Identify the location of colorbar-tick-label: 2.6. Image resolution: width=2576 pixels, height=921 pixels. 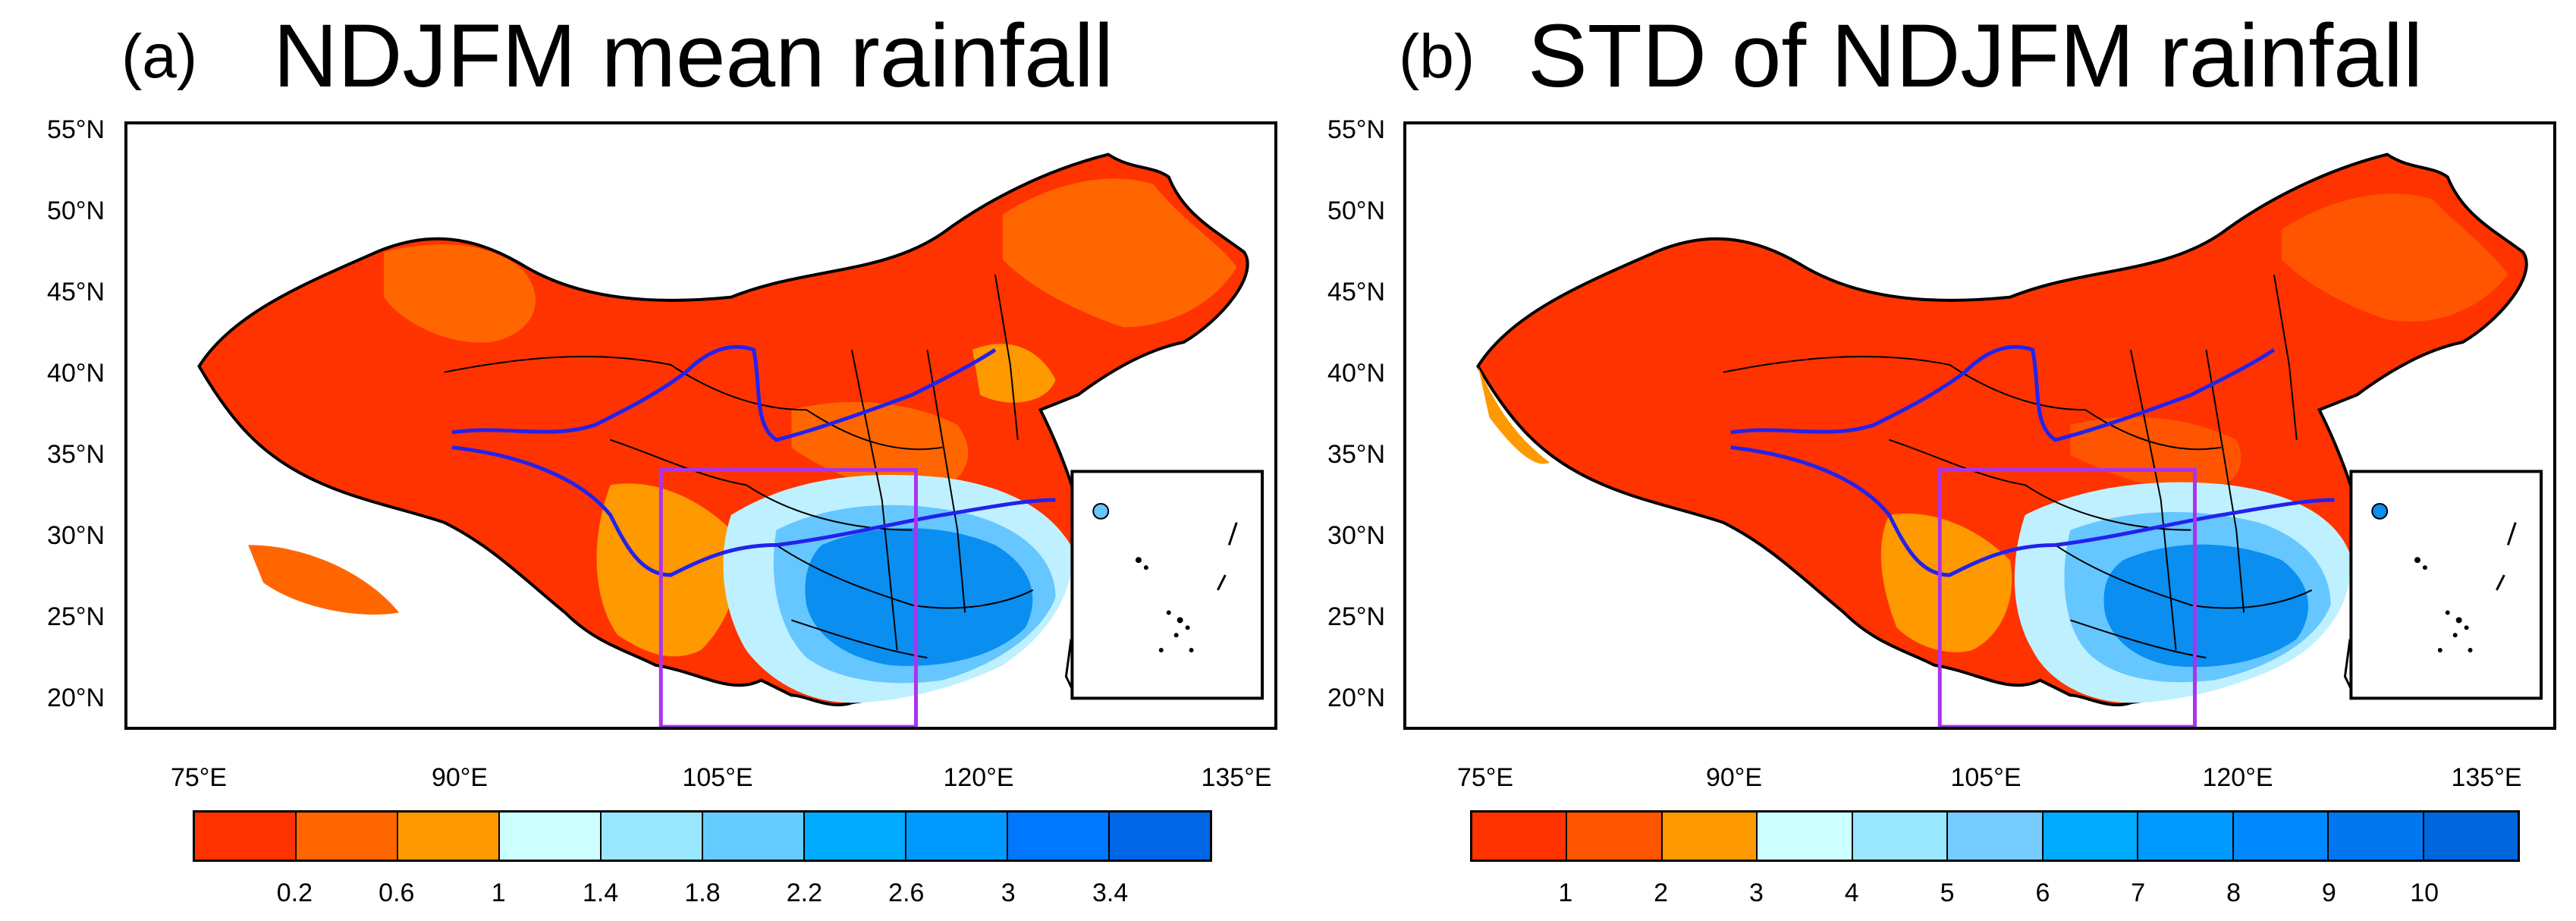
(906, 893).